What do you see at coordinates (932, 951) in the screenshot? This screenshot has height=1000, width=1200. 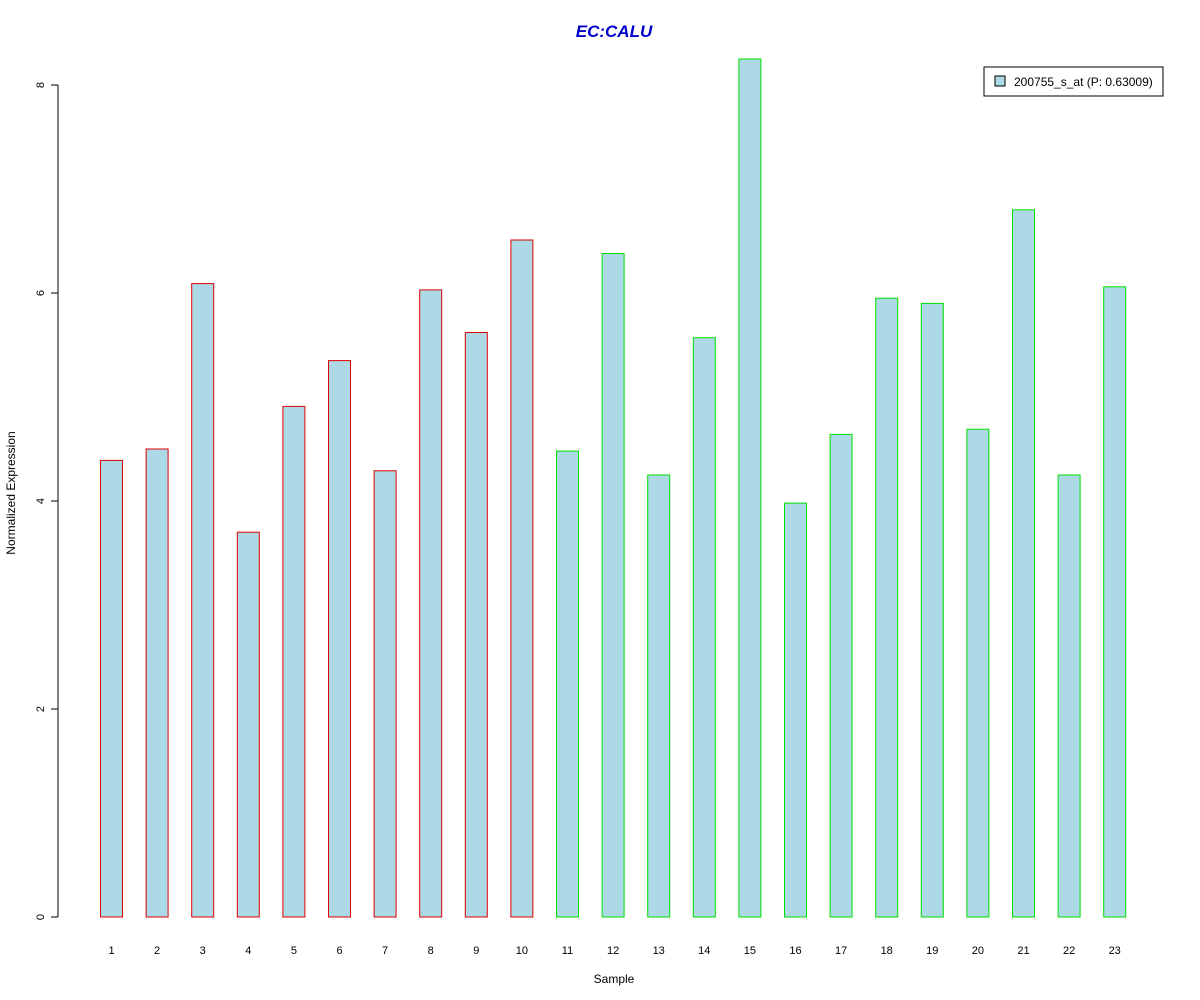 I see `x-tick-label: 19` at bounding box center [932, 951].